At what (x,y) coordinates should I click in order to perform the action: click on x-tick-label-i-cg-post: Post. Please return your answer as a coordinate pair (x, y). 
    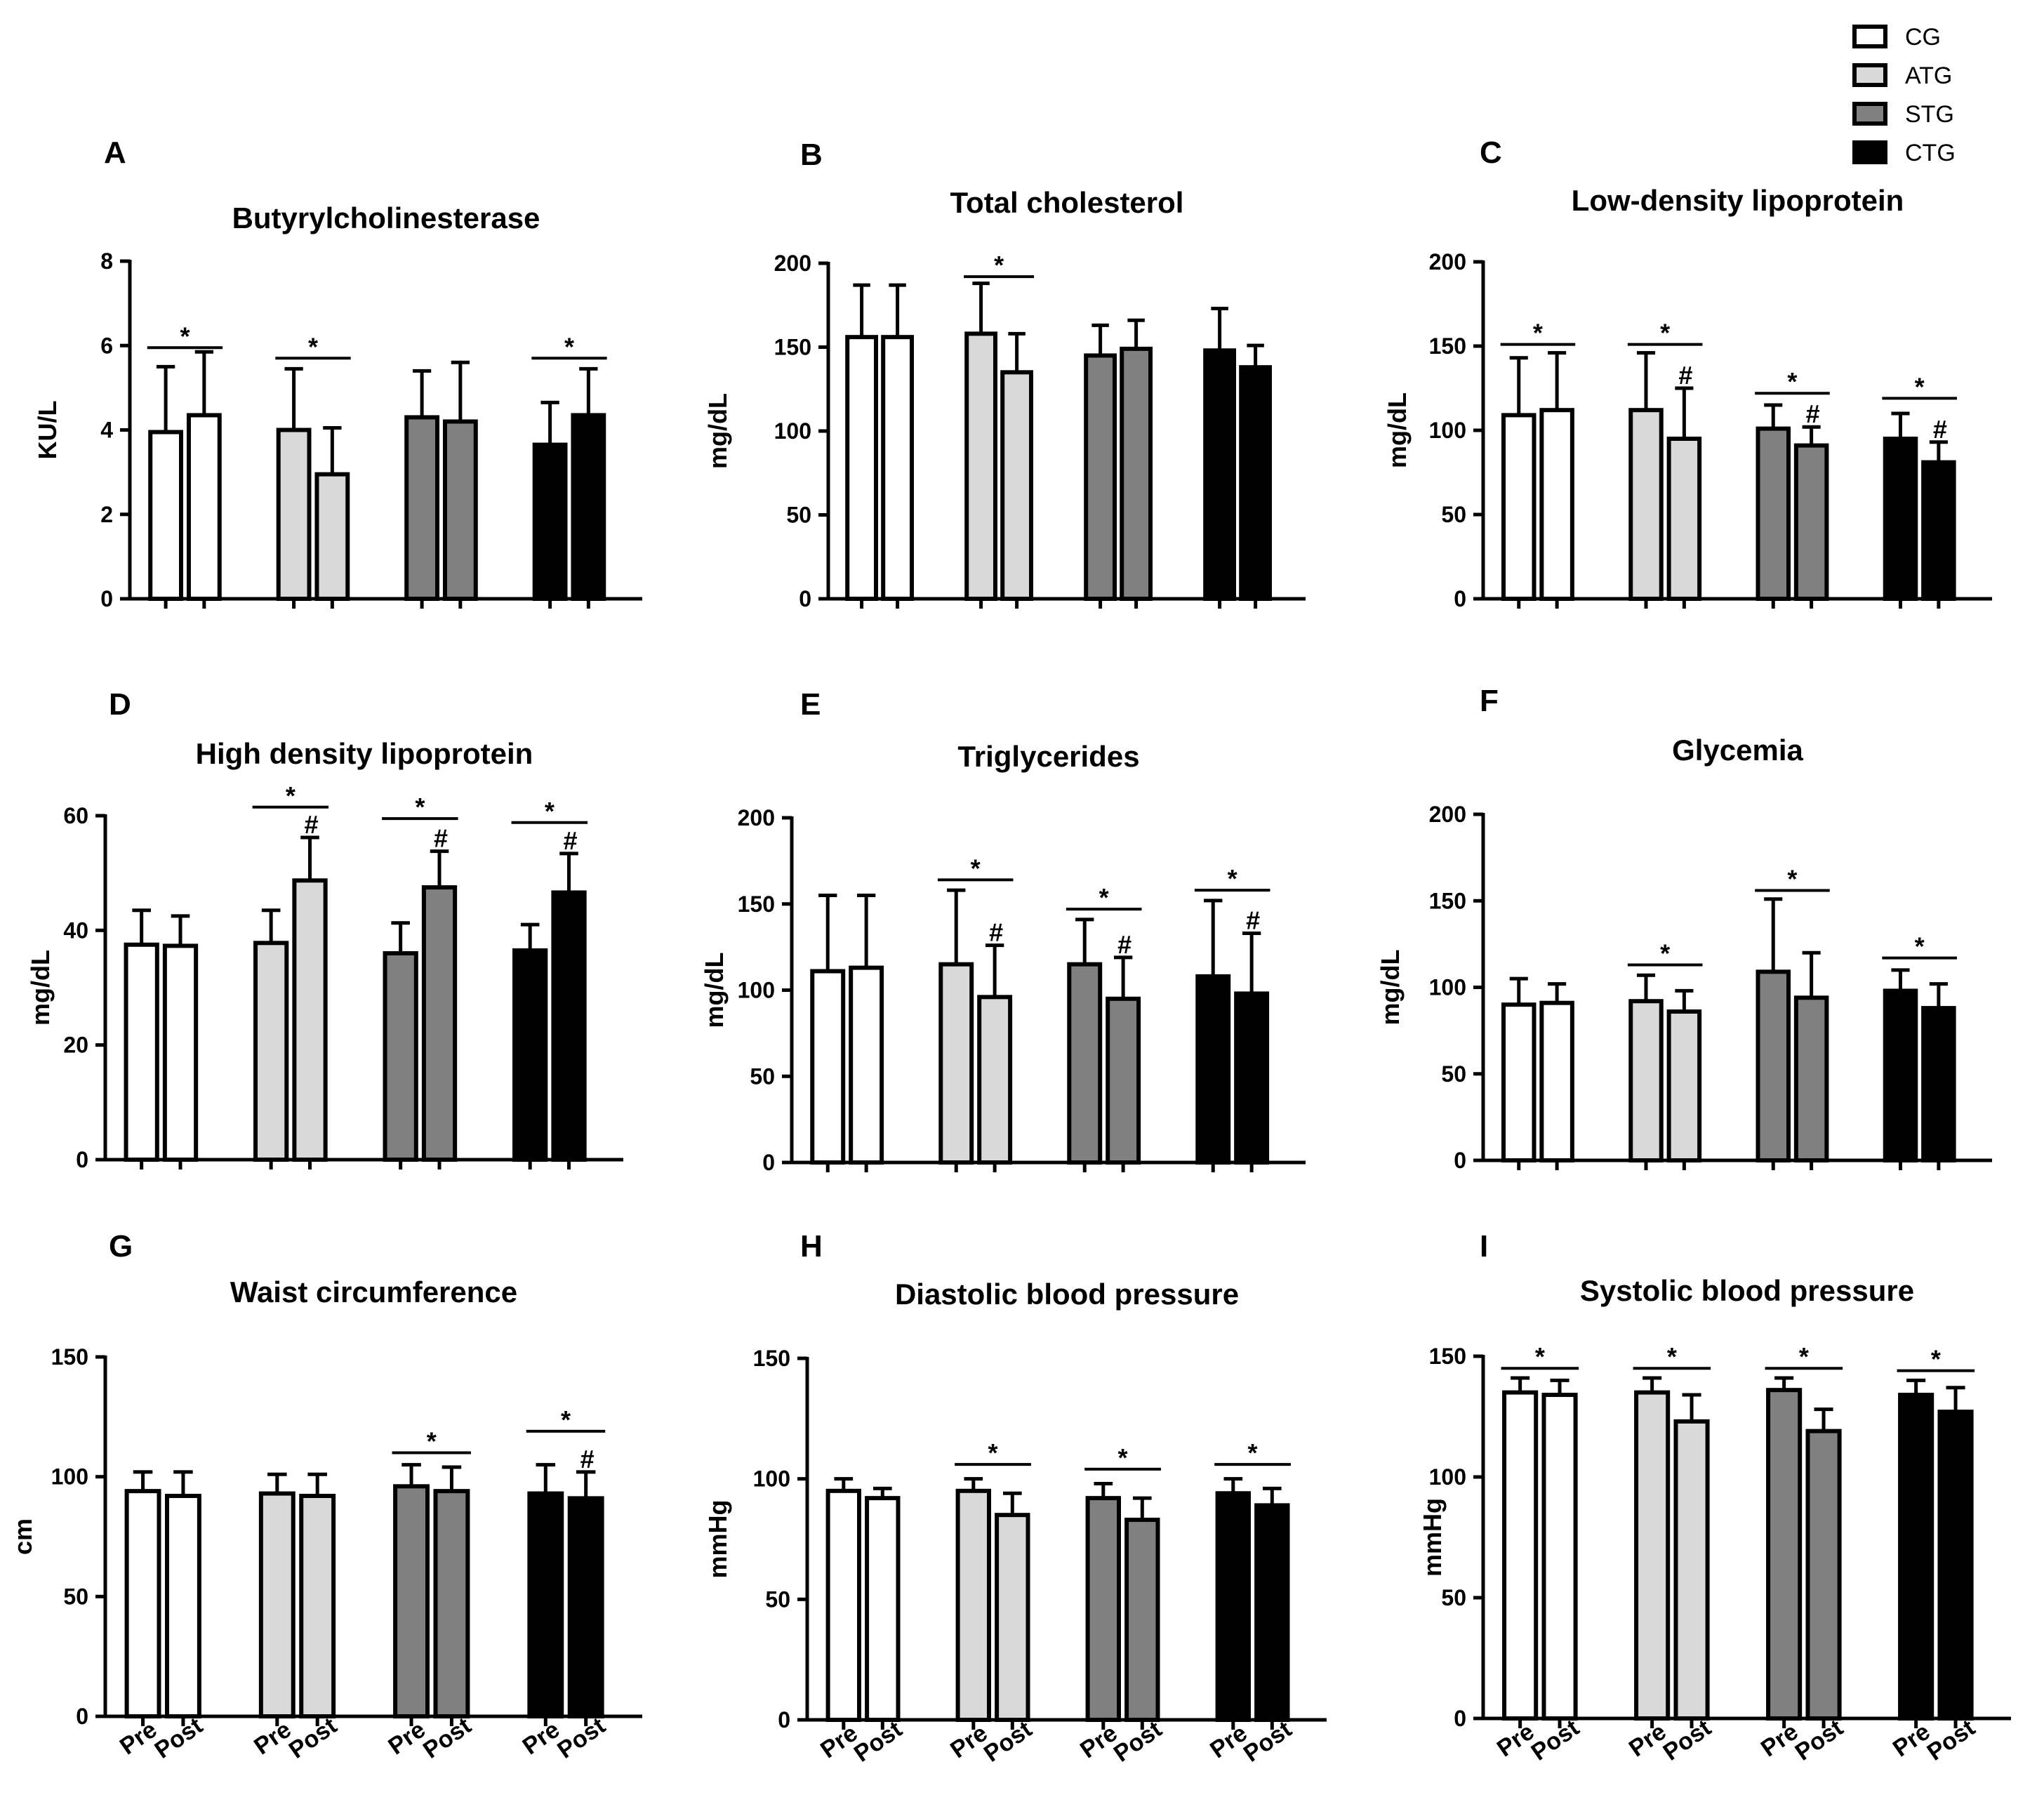
    Looking at the image, I should click on (1555, 1740).